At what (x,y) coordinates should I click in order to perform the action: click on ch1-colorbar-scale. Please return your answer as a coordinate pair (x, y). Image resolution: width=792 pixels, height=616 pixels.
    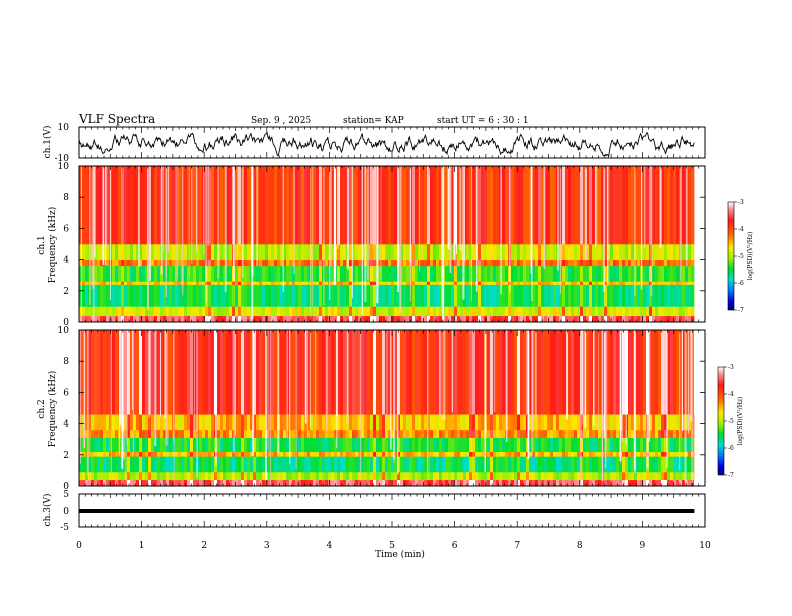
    Looking at the image, I should click on (731, 256).